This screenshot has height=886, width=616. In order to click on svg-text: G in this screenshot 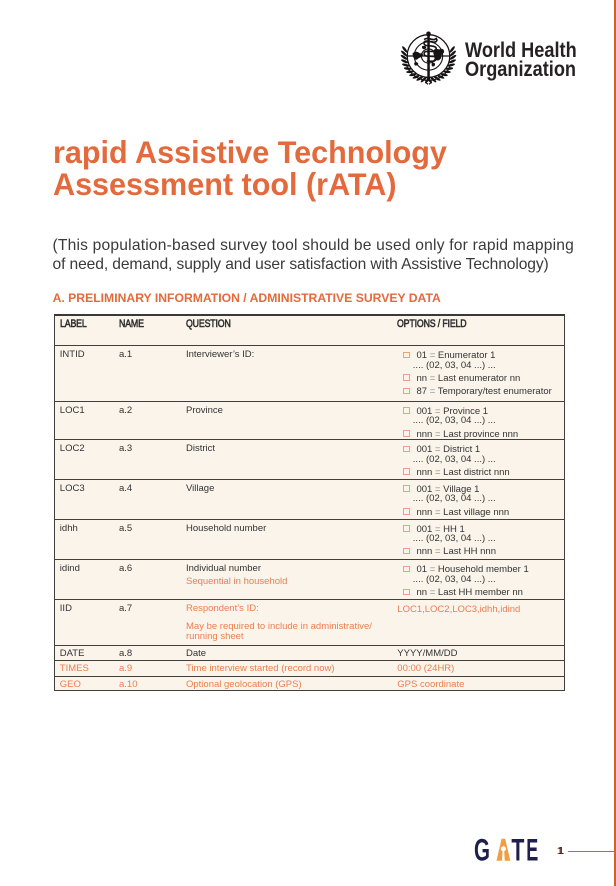, I will do `click(482, 850)`.